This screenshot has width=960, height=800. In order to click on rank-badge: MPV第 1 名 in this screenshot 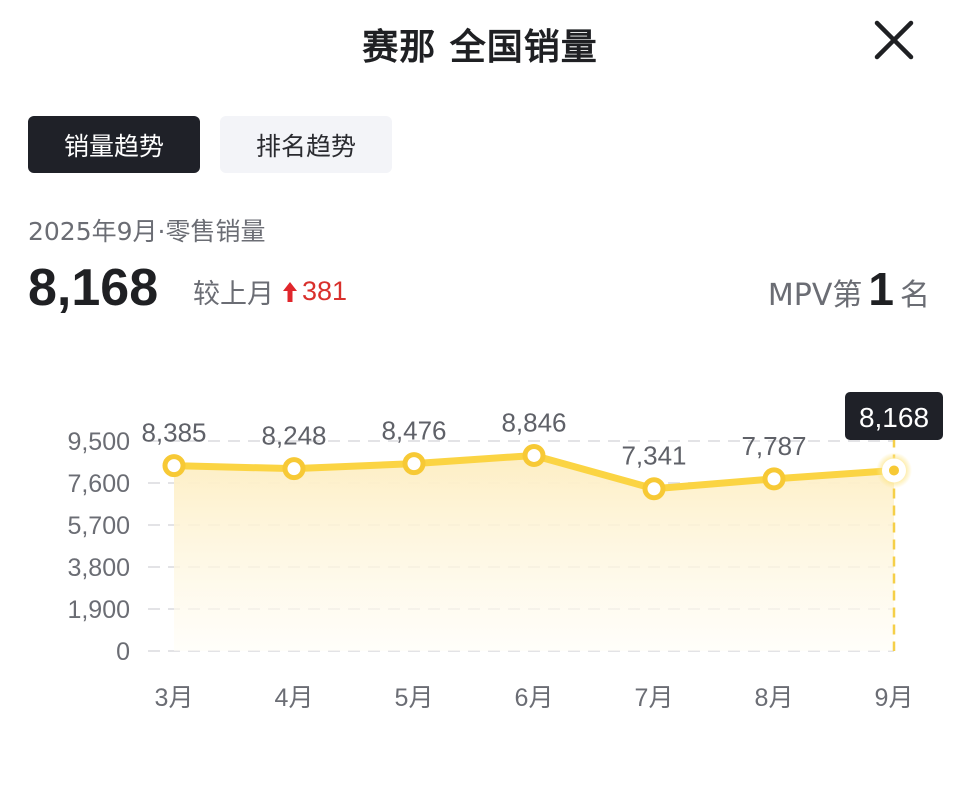, I will do `click(849, 289)`.